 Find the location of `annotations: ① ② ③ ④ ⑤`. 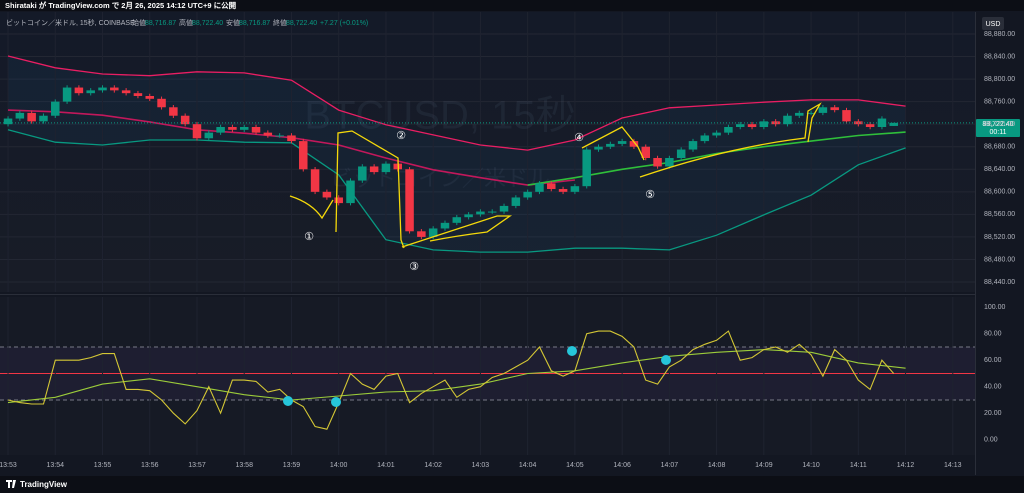

annotations: ① ② ③ ④ ⑤ is located at coordinates (479, 201).